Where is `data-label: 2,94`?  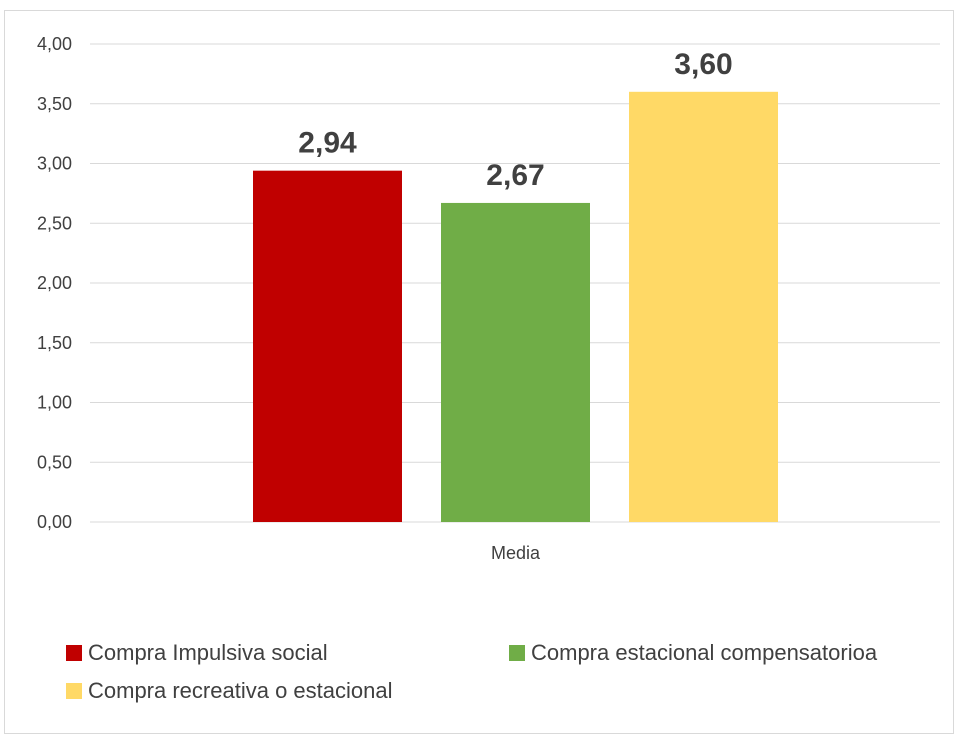 data-label: 2,94 is located at coordinates (327, 143).